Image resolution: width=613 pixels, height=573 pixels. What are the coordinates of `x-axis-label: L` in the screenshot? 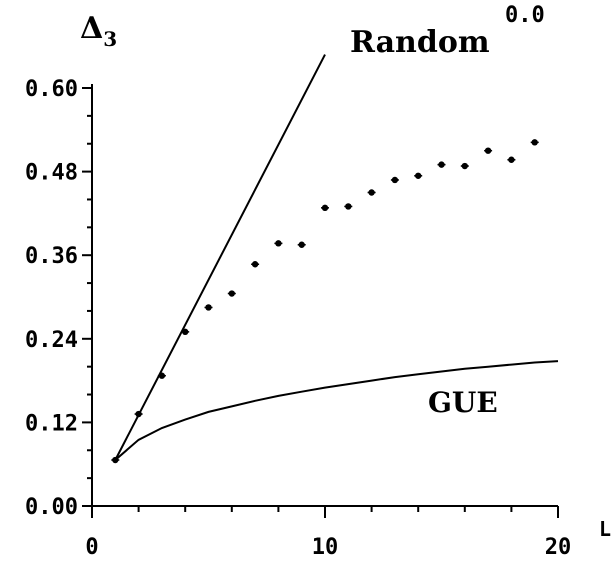 It's located at (605, 529).